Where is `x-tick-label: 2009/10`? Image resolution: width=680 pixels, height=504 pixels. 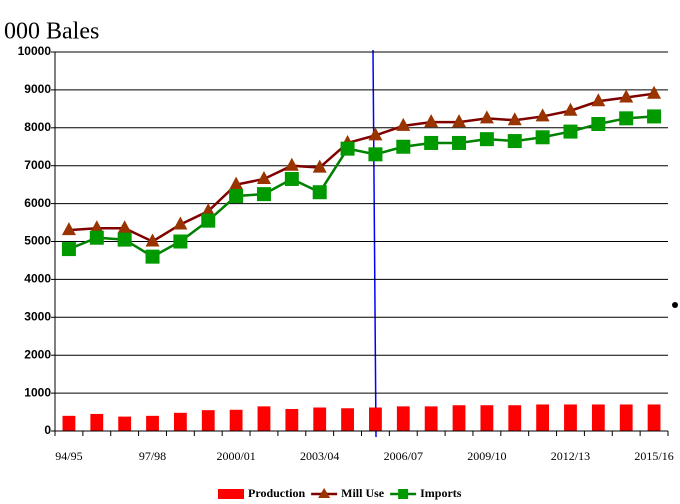
x-tick-label: 2009/10 is located at coordinates (486, 456).